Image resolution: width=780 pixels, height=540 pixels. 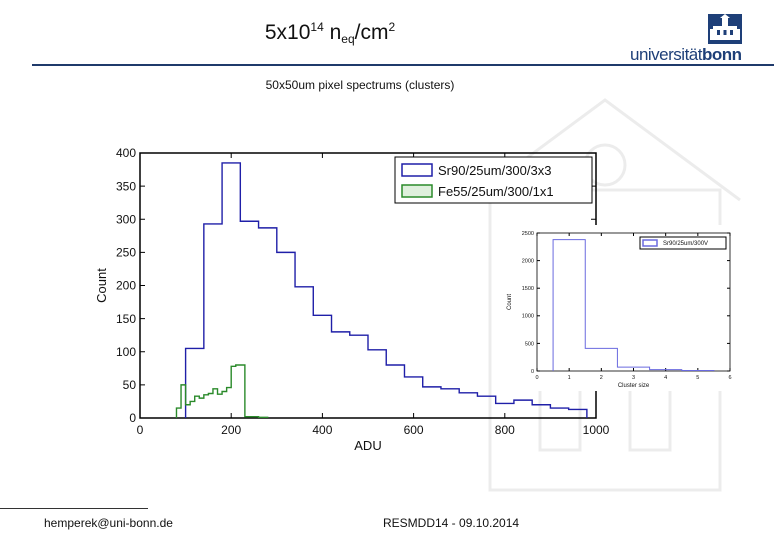 What do you see at coordinates (725, 29) in the screenshot?
I see `university-seal-icon` at bounding box center [725, 29].